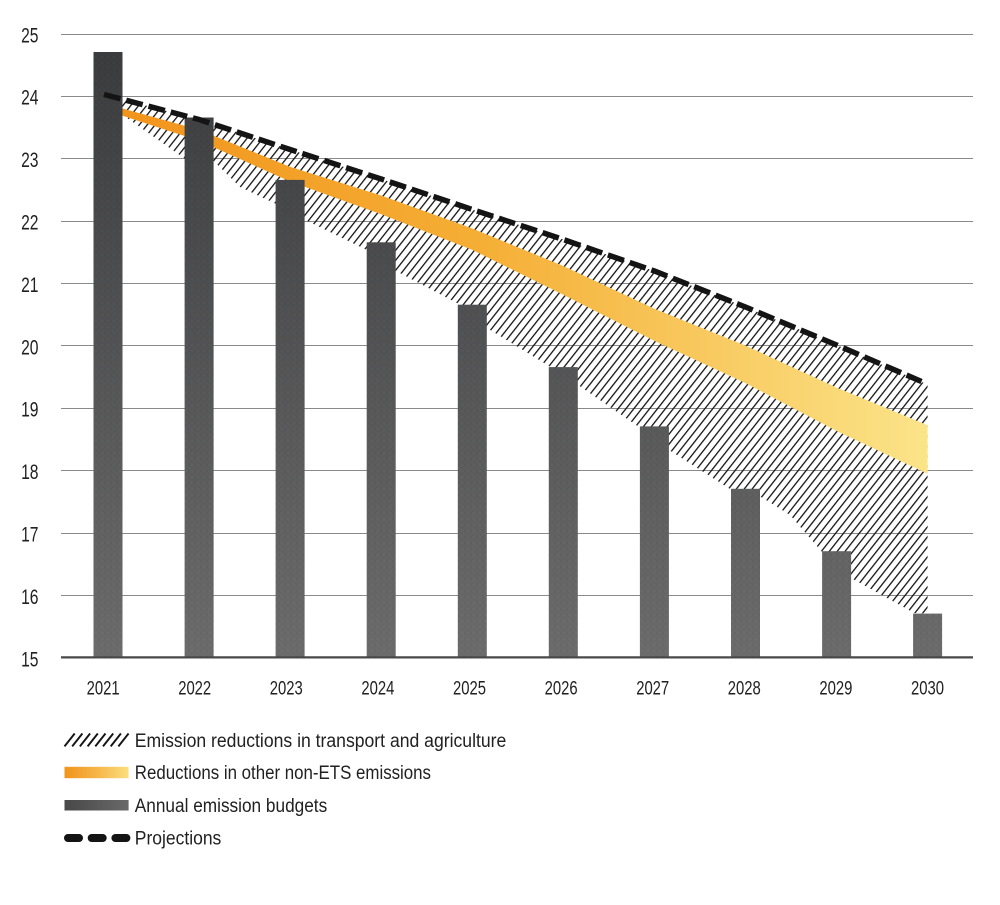 The width and height of the screenshot is (1000, 905). What do you see at coordinates (194, 688) in the screenshot?
I see `svg-text: 2022` at bounding box center [194, 688].